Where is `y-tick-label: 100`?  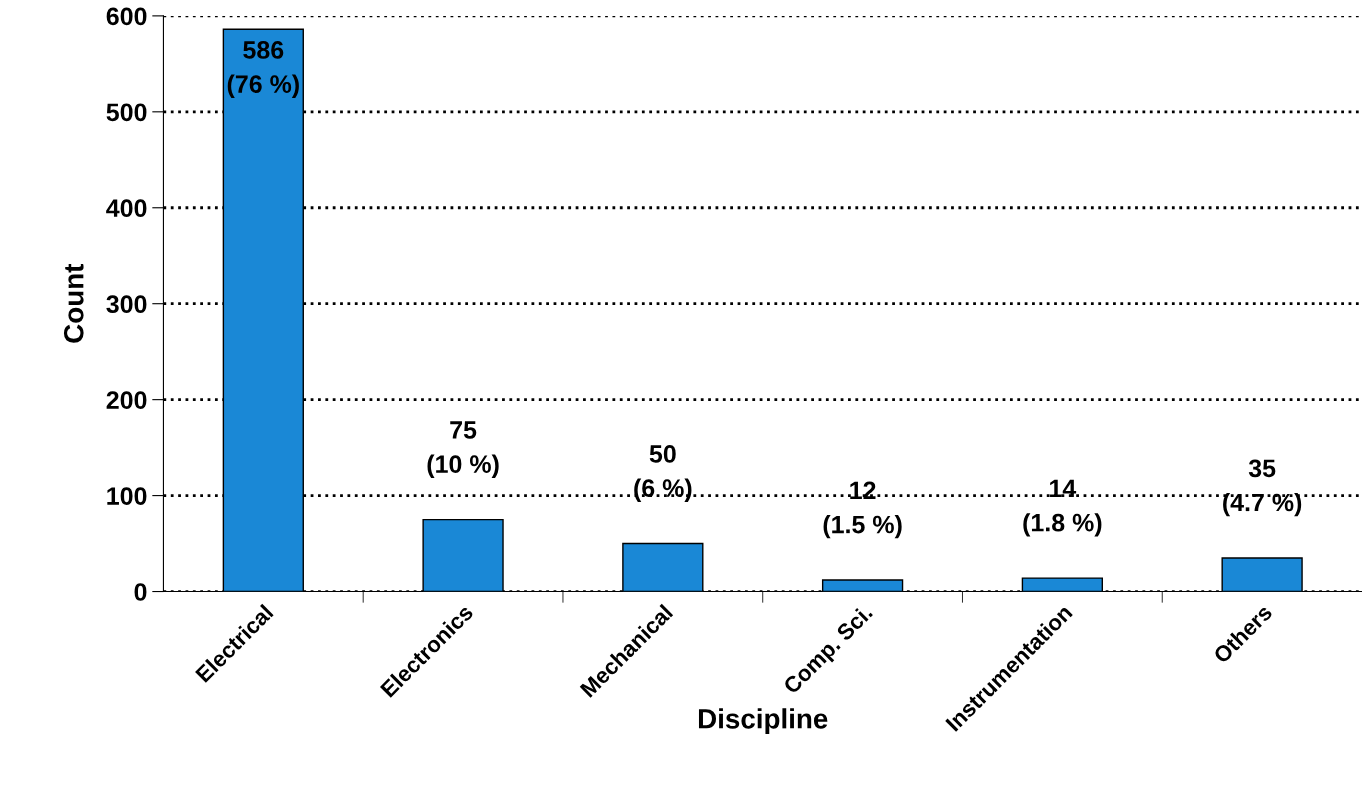
y-tick-label: 100 is located at coordinates (127, 496).